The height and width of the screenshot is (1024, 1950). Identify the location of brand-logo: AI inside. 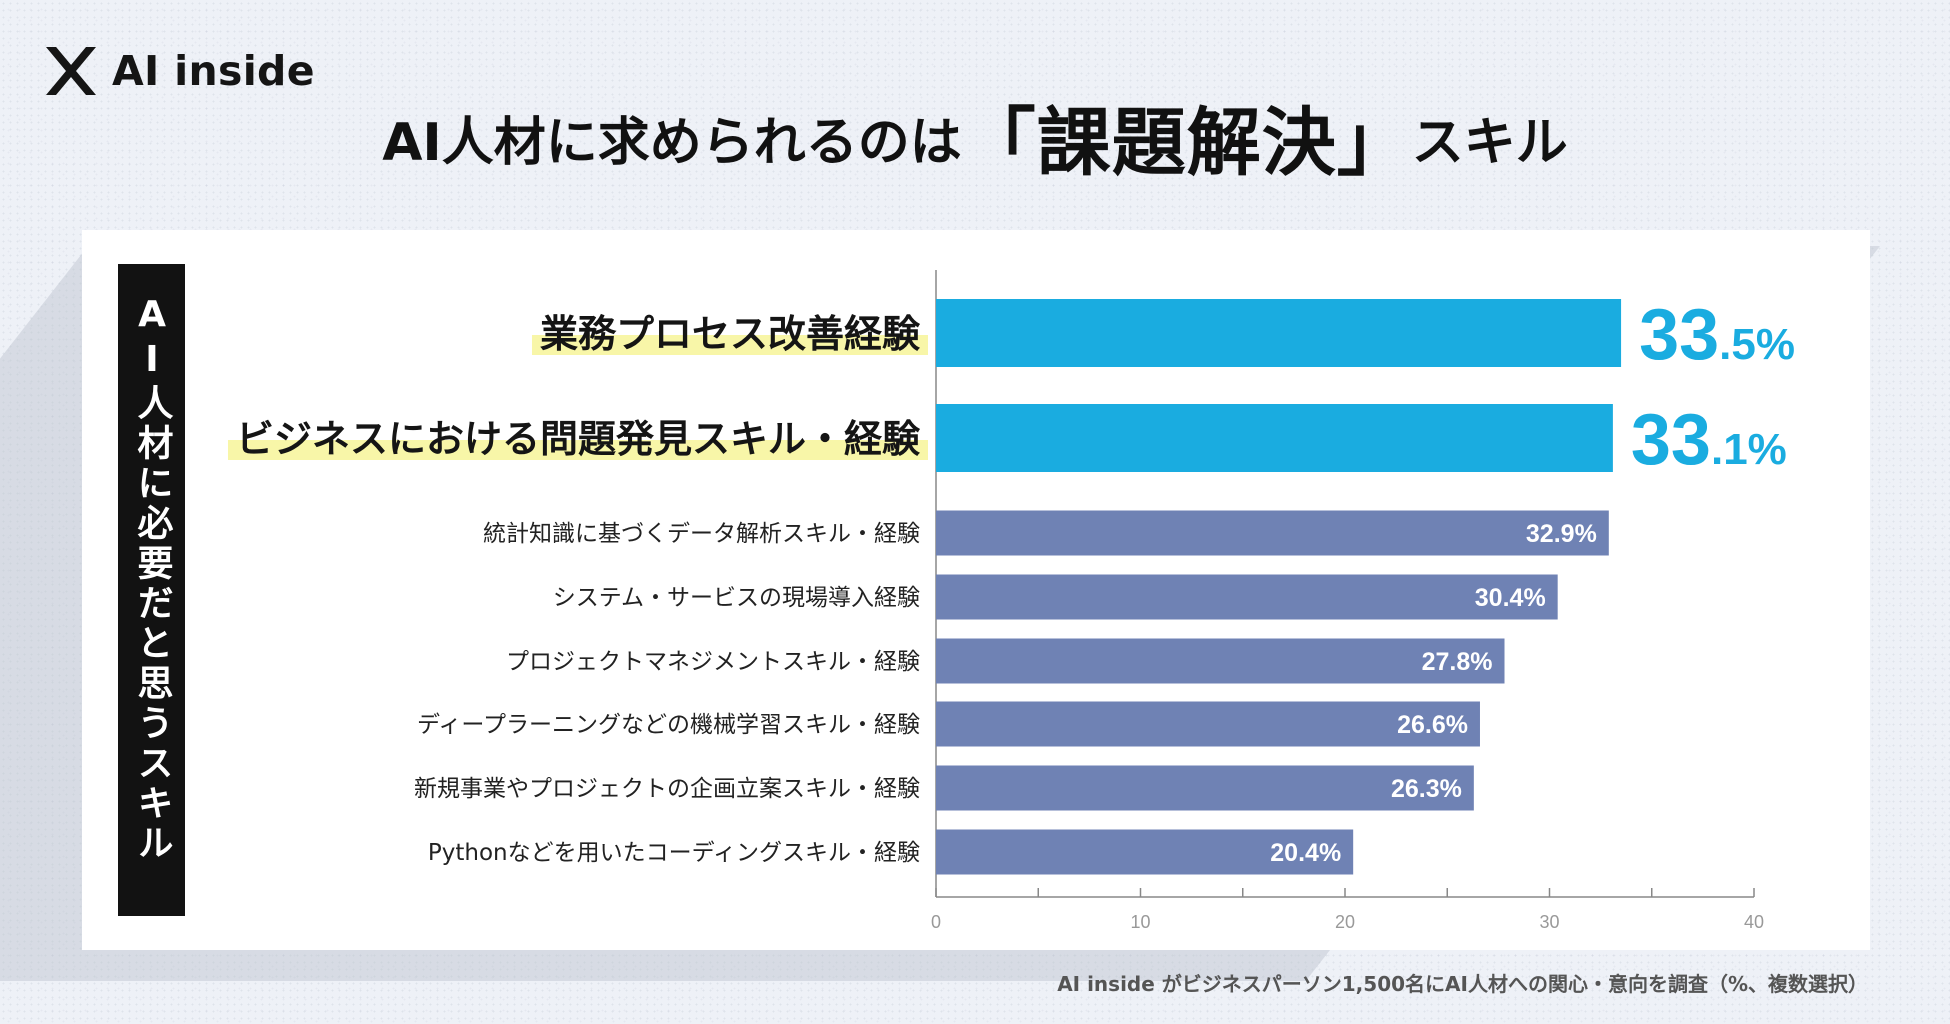
(178, 71).